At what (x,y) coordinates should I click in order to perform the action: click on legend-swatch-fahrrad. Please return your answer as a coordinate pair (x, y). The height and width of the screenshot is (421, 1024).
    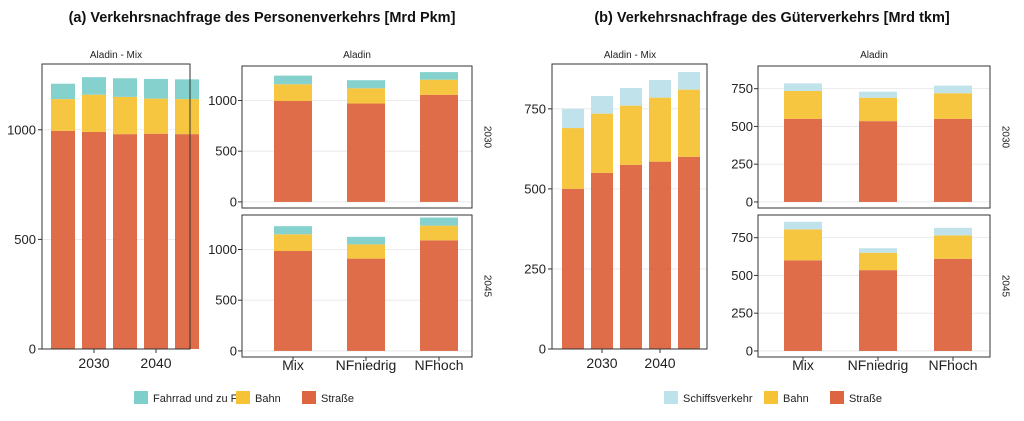
    Looking at the image, I should click on (141, 397).